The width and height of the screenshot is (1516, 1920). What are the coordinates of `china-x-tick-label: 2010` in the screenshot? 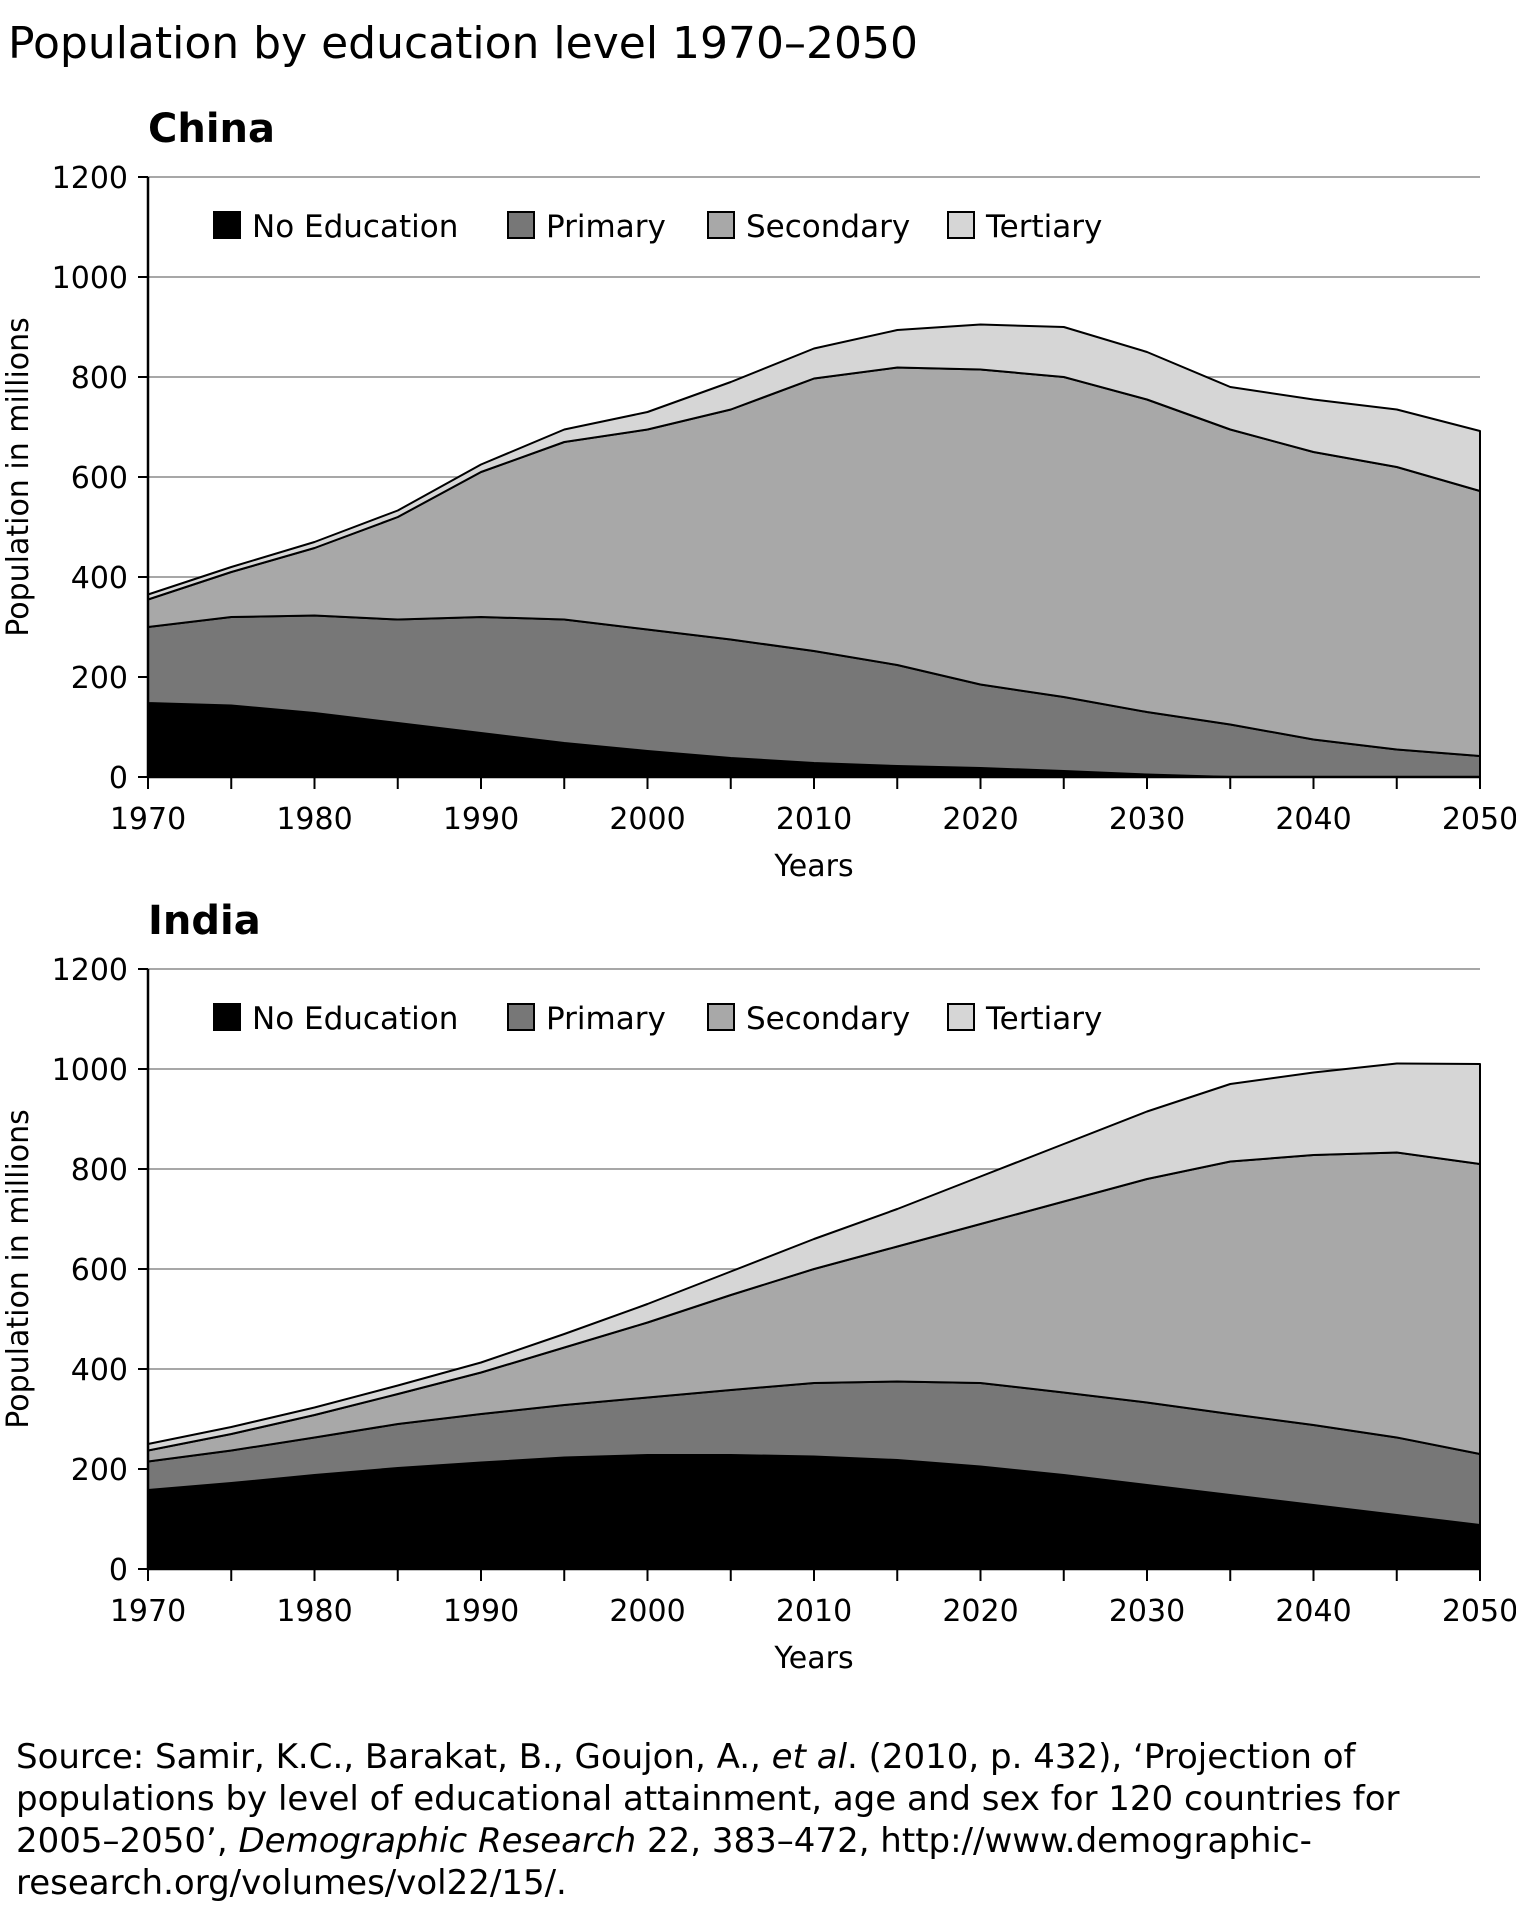 It's located at (814, 819).